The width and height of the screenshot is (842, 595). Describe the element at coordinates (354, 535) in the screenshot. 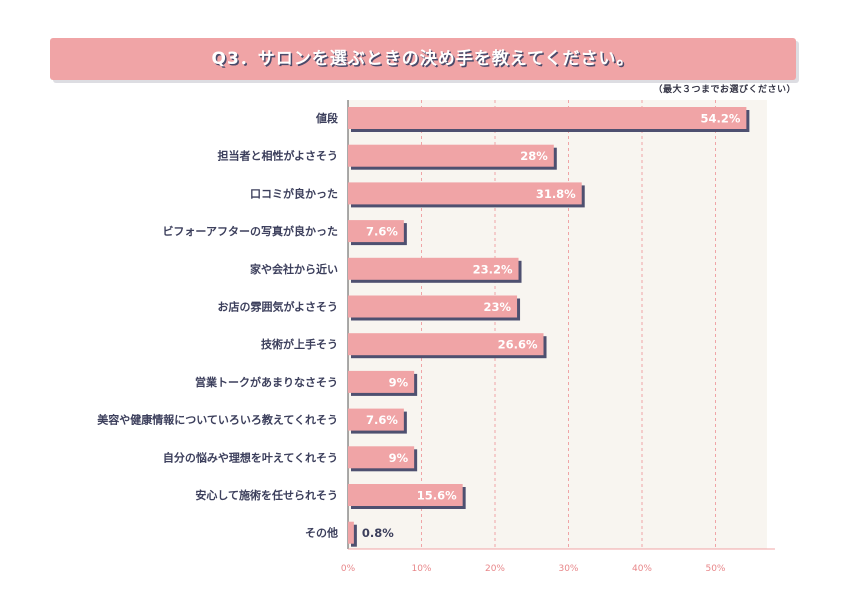

I see `bar-shadow` at that location.